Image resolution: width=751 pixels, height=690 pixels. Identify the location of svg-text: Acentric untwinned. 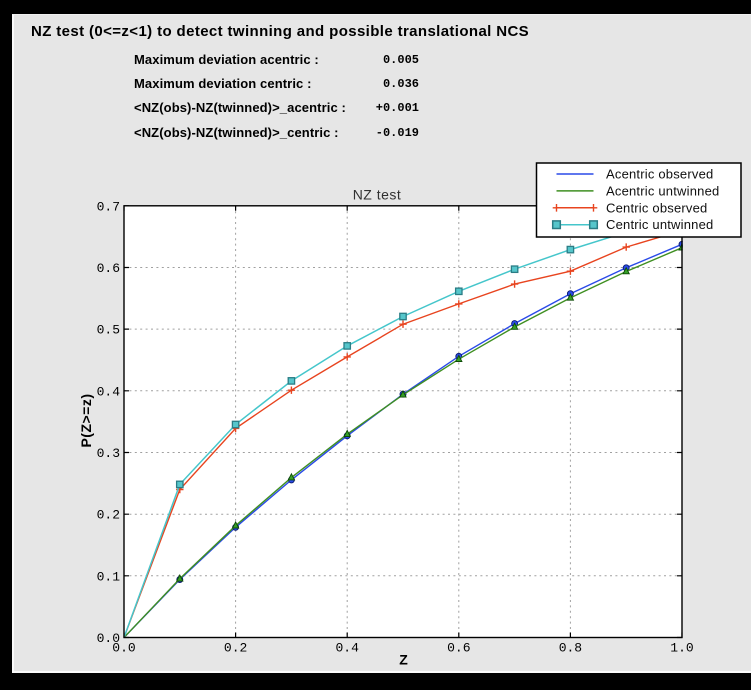
(662, 190).